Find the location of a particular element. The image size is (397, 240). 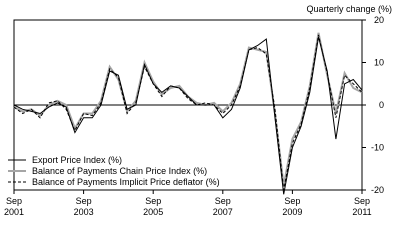

y-tick-label: 10 is located at coordinates (379, 63).